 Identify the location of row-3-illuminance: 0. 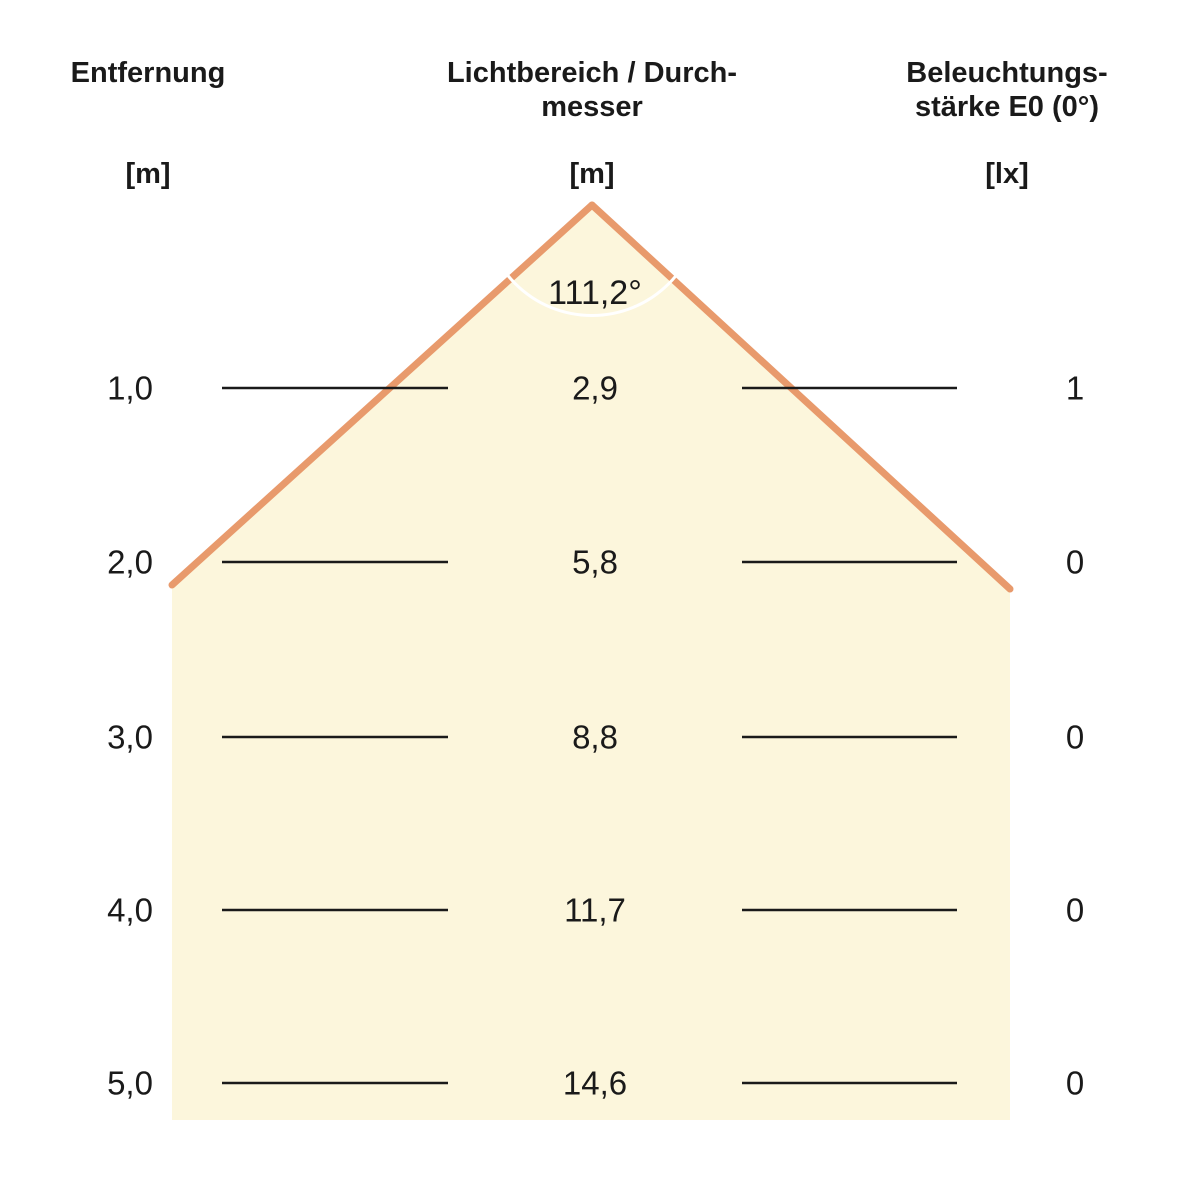
(1075, 910).